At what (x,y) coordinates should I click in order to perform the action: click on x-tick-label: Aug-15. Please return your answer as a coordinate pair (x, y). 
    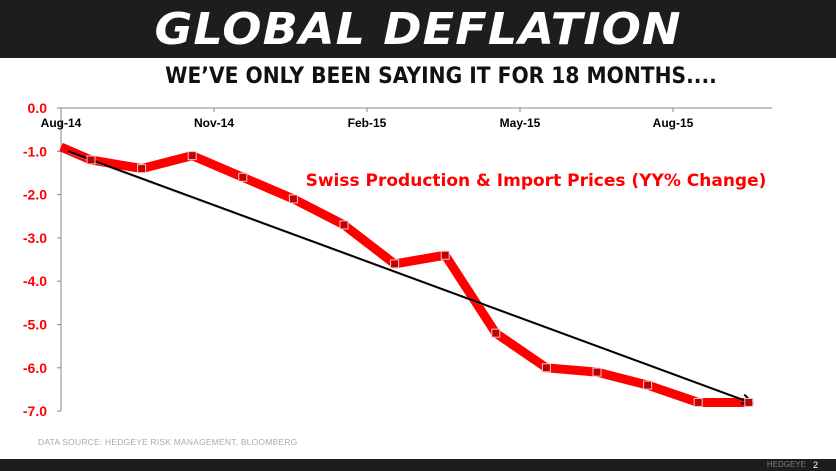
    Looking at the image, I should click on (673, 123).